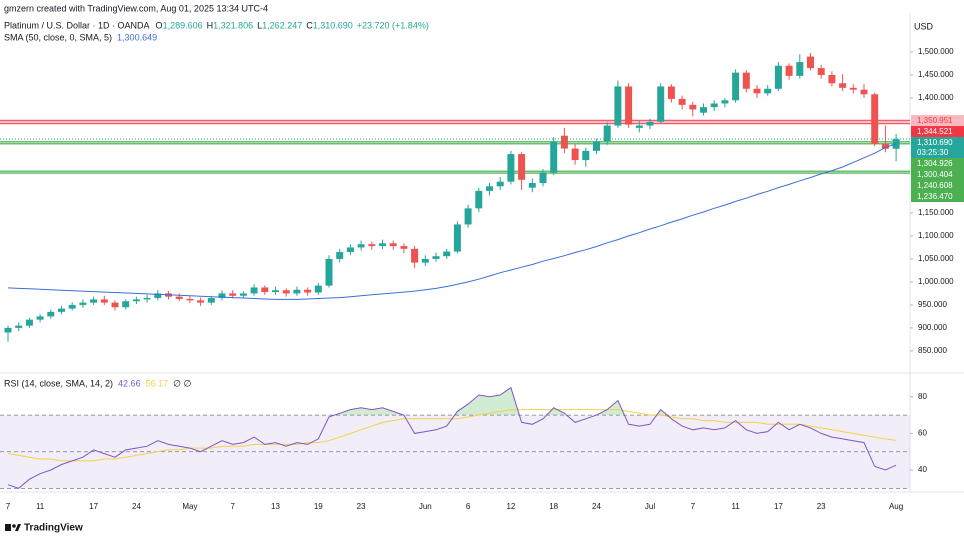 The width and height of the screenshot is (964, 545). What do you see at coordinates (922, 396) in the screenshot?
I see `rsi-tick-label: 80` at bounding box center [922, 396].